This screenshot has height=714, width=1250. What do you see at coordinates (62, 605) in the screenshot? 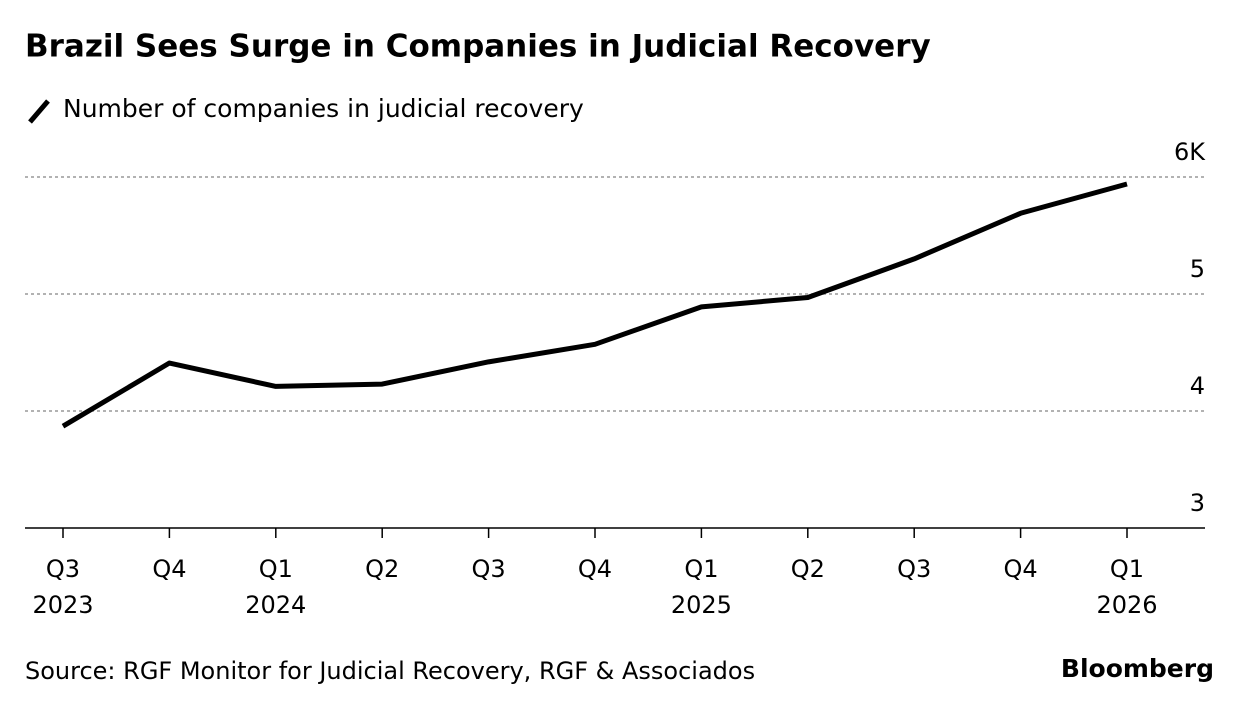
I see `x-tick-year: 2023` at bounding box center [62, 605].